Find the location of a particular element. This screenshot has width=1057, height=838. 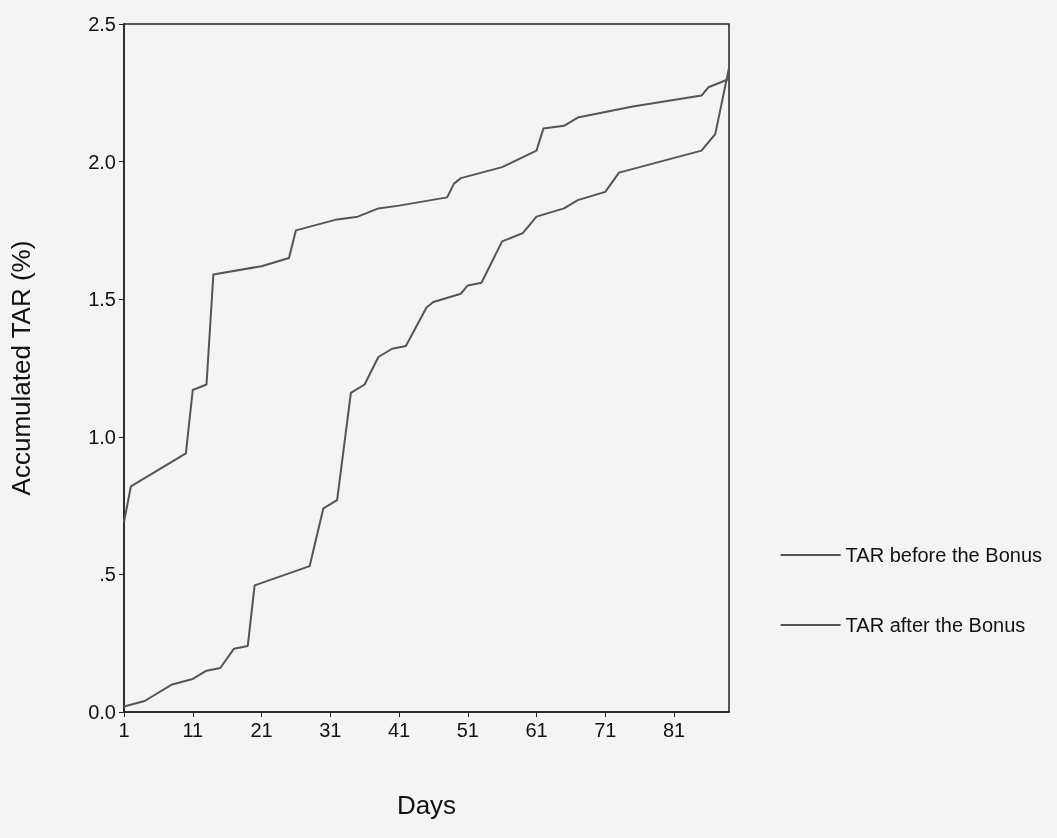

x-axis-title: Days is located at coordinates (426, 805).